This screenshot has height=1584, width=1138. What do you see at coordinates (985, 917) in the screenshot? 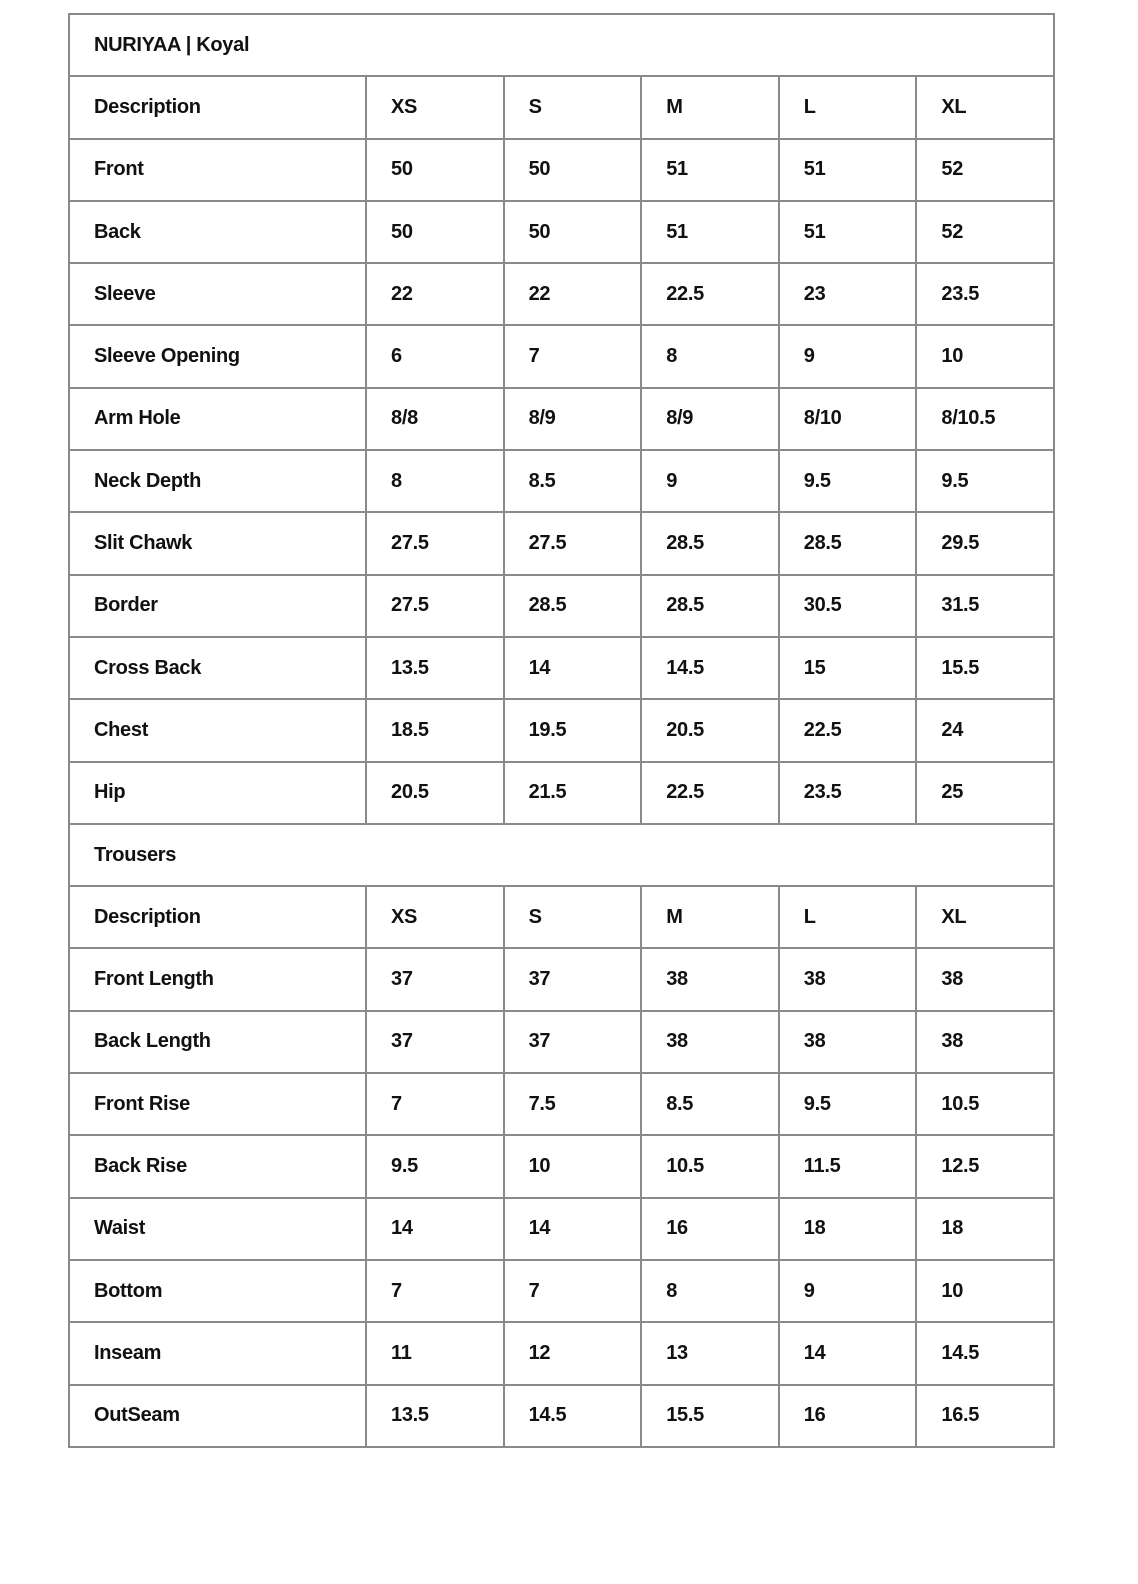
I see `column-header: XL` at bounding box center [985, 917].